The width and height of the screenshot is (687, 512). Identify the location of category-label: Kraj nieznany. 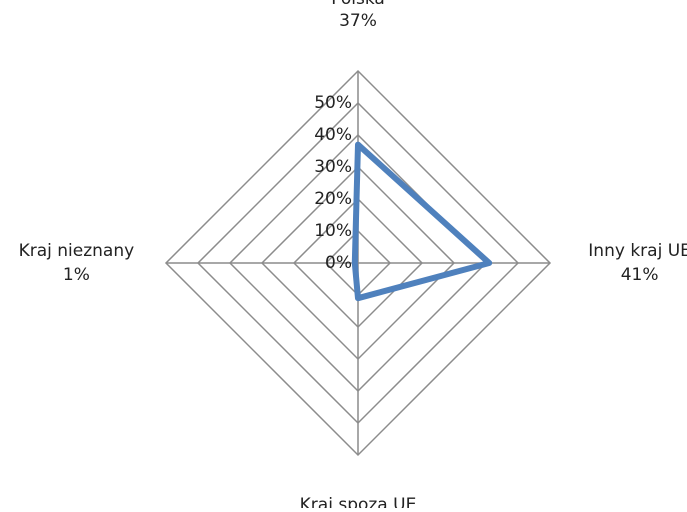
(77, 251).